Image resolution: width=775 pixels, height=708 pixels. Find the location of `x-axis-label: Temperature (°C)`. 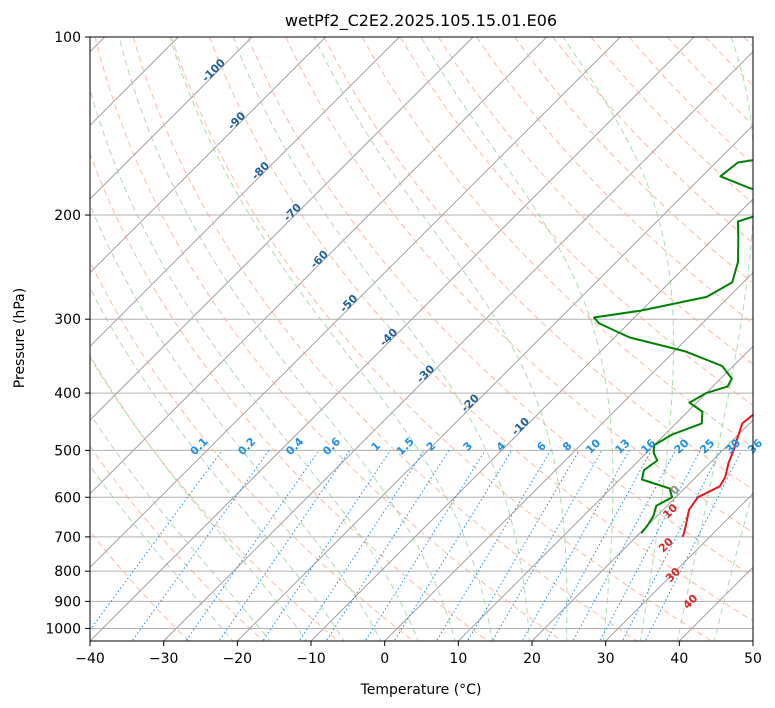

x-axis-label: Temperature (°C) is located at coordinates (421, 690).